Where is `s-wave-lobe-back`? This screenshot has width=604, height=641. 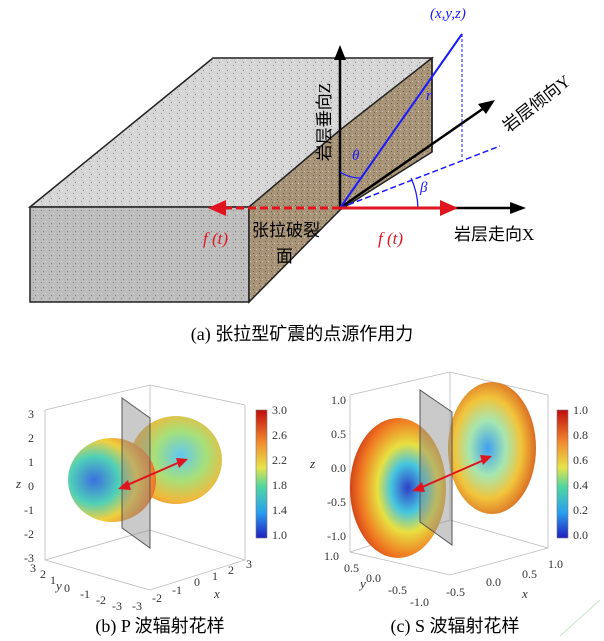 s-wave-lobe-back is located at coordinates (492, 448).